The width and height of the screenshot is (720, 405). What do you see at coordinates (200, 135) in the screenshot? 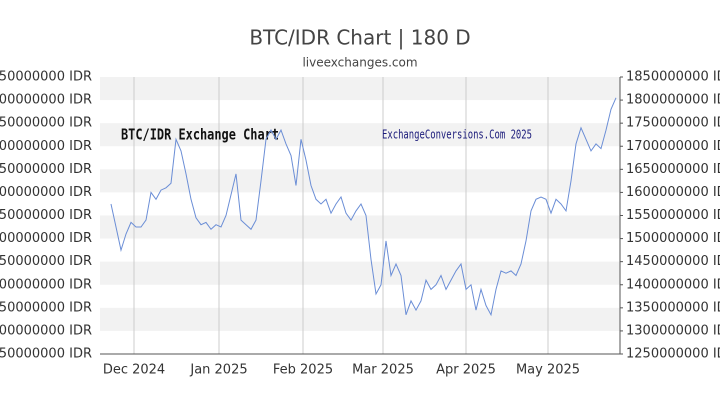
I see `annotation: BTC/IDR Exchange Chart` at bounding box center [200, 135].